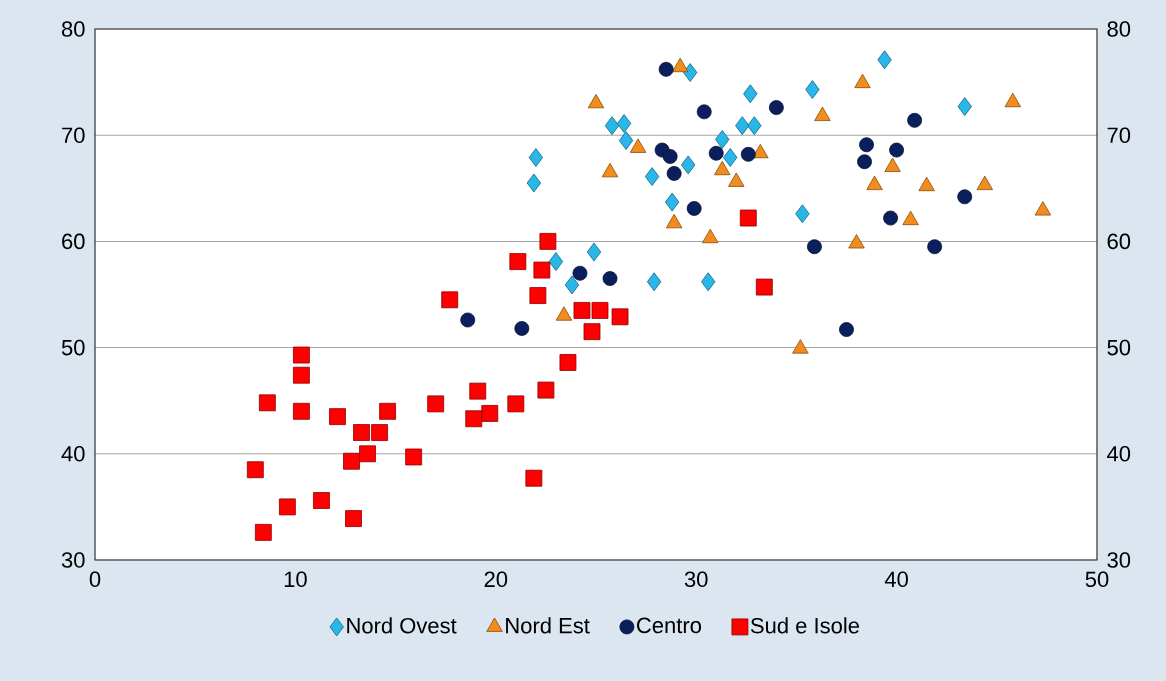 The height and width of the screenshot is (681, 1166). Describe the element at coordinates (896, 579) in the screenshot. I see `x-tick-label: 40` at that location.